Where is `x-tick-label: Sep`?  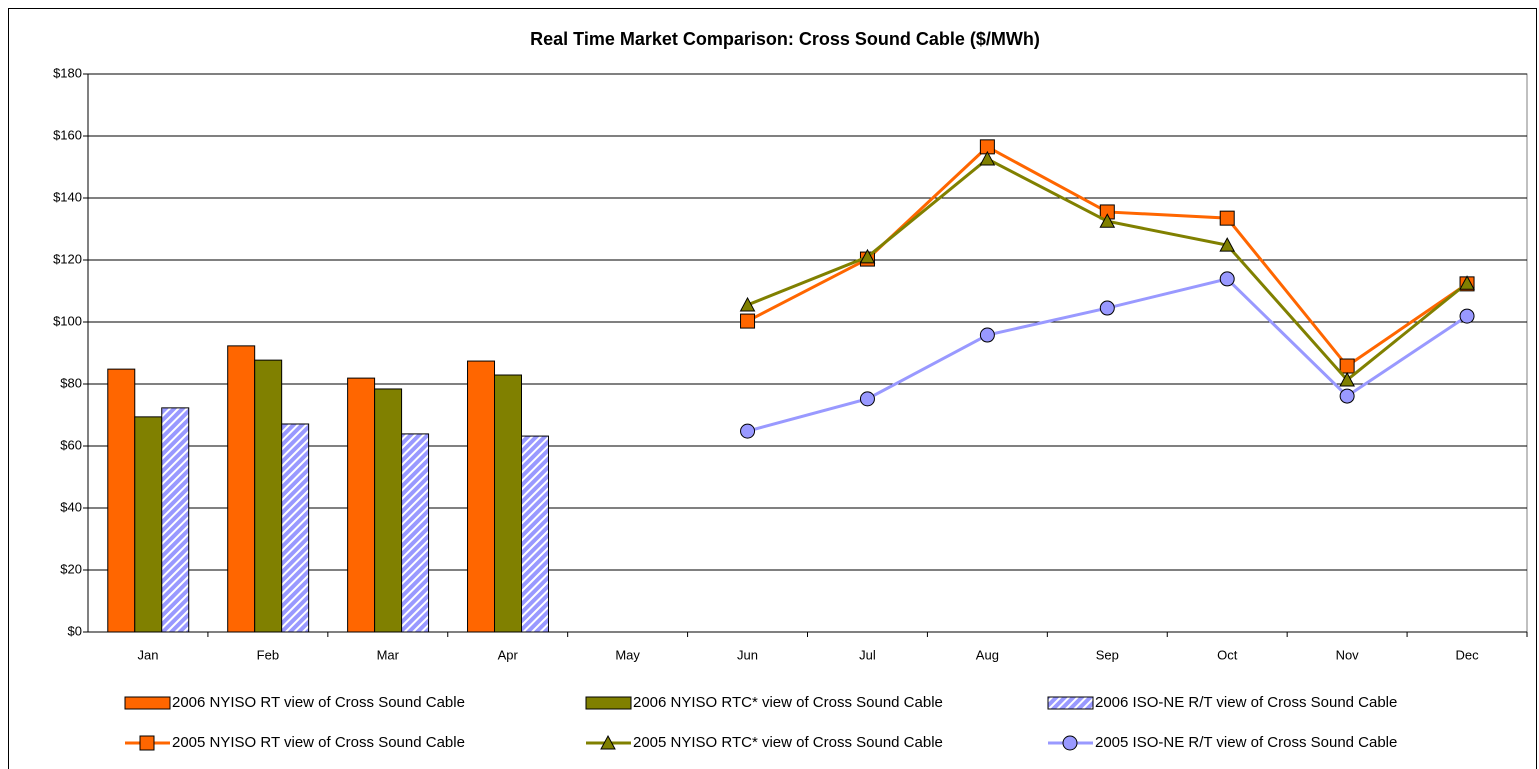
x-tick-label: Sep is located at coordinates (1107, 654).